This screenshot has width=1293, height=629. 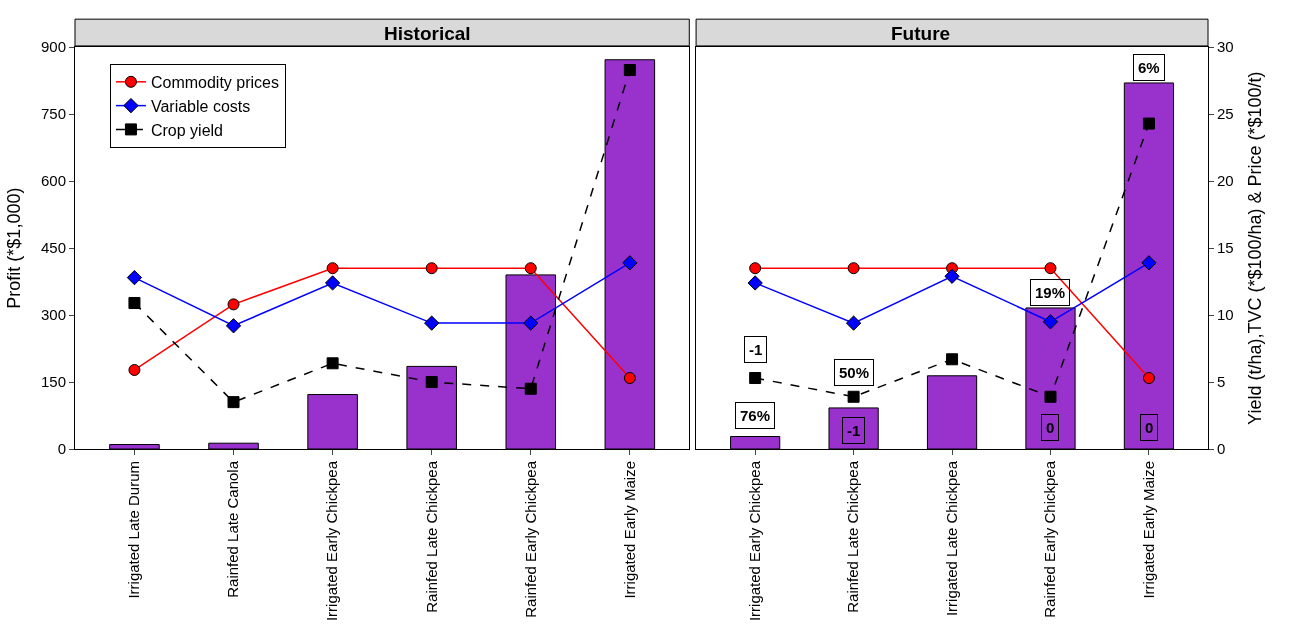 I want to click on legend-label: Crop yield, so click(x=186, y=130).